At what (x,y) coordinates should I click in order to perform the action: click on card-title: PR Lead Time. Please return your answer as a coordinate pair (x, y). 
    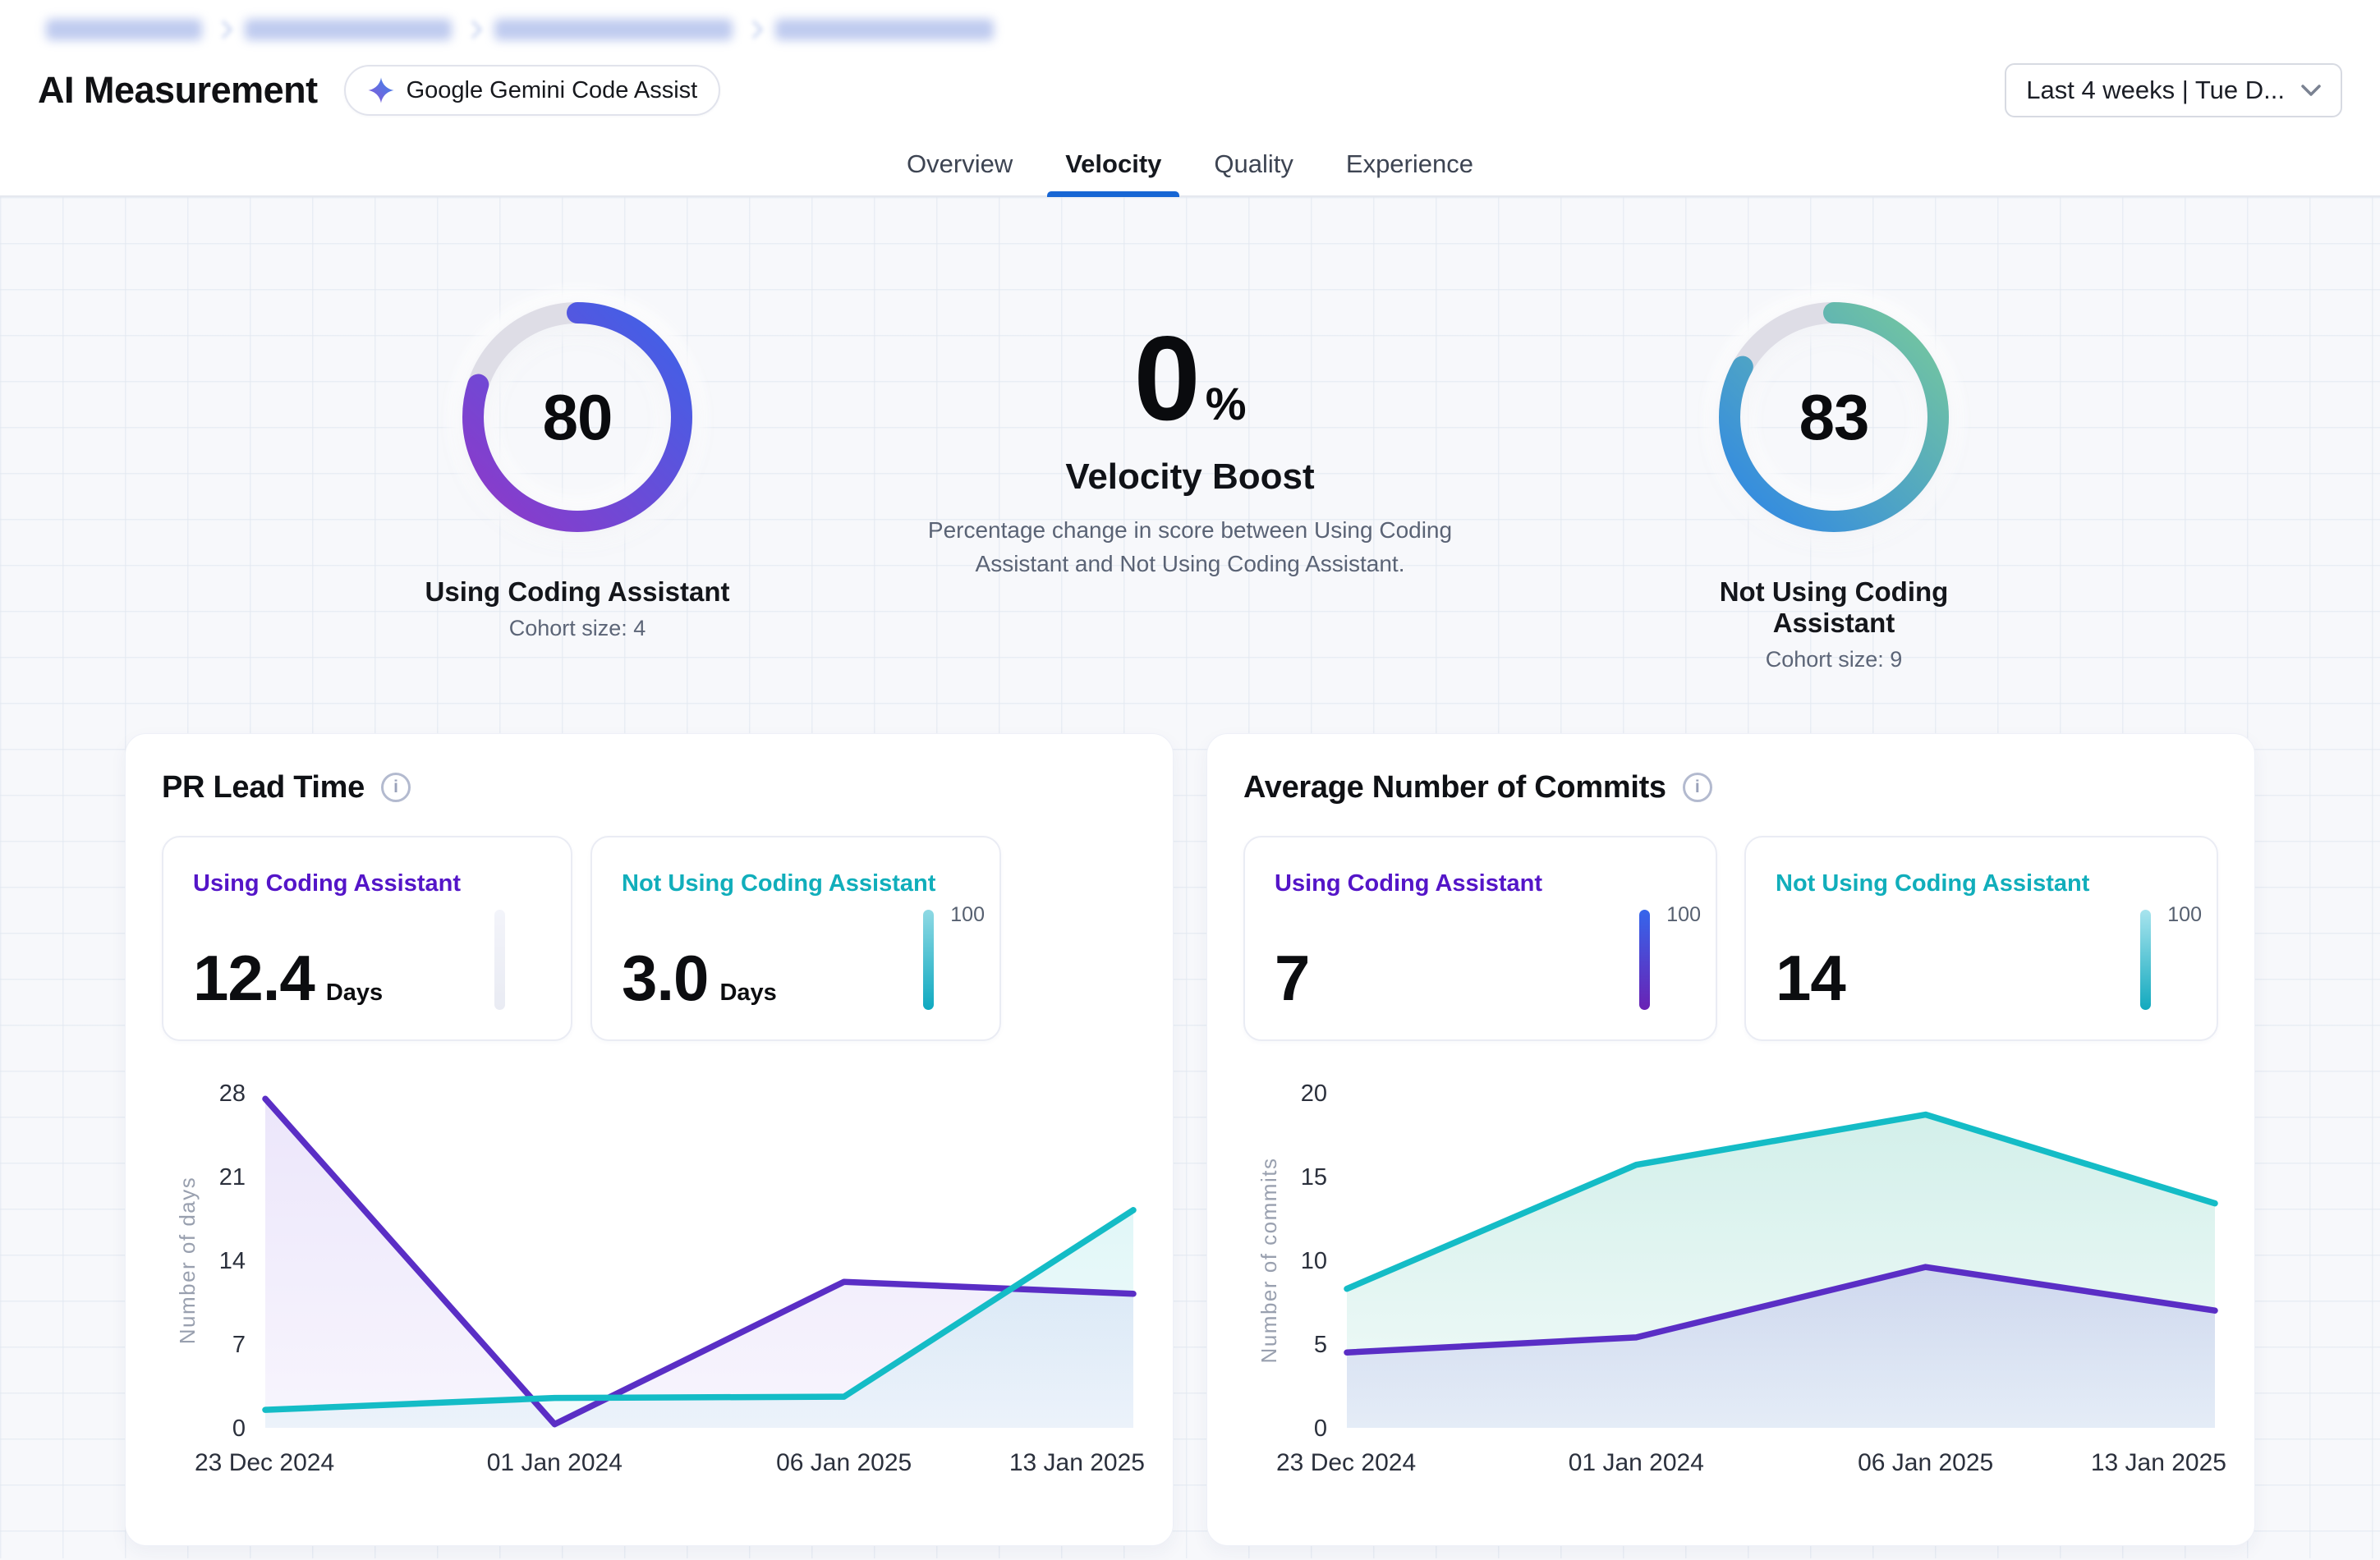
    Looking at the image, I should click on (263, 787).